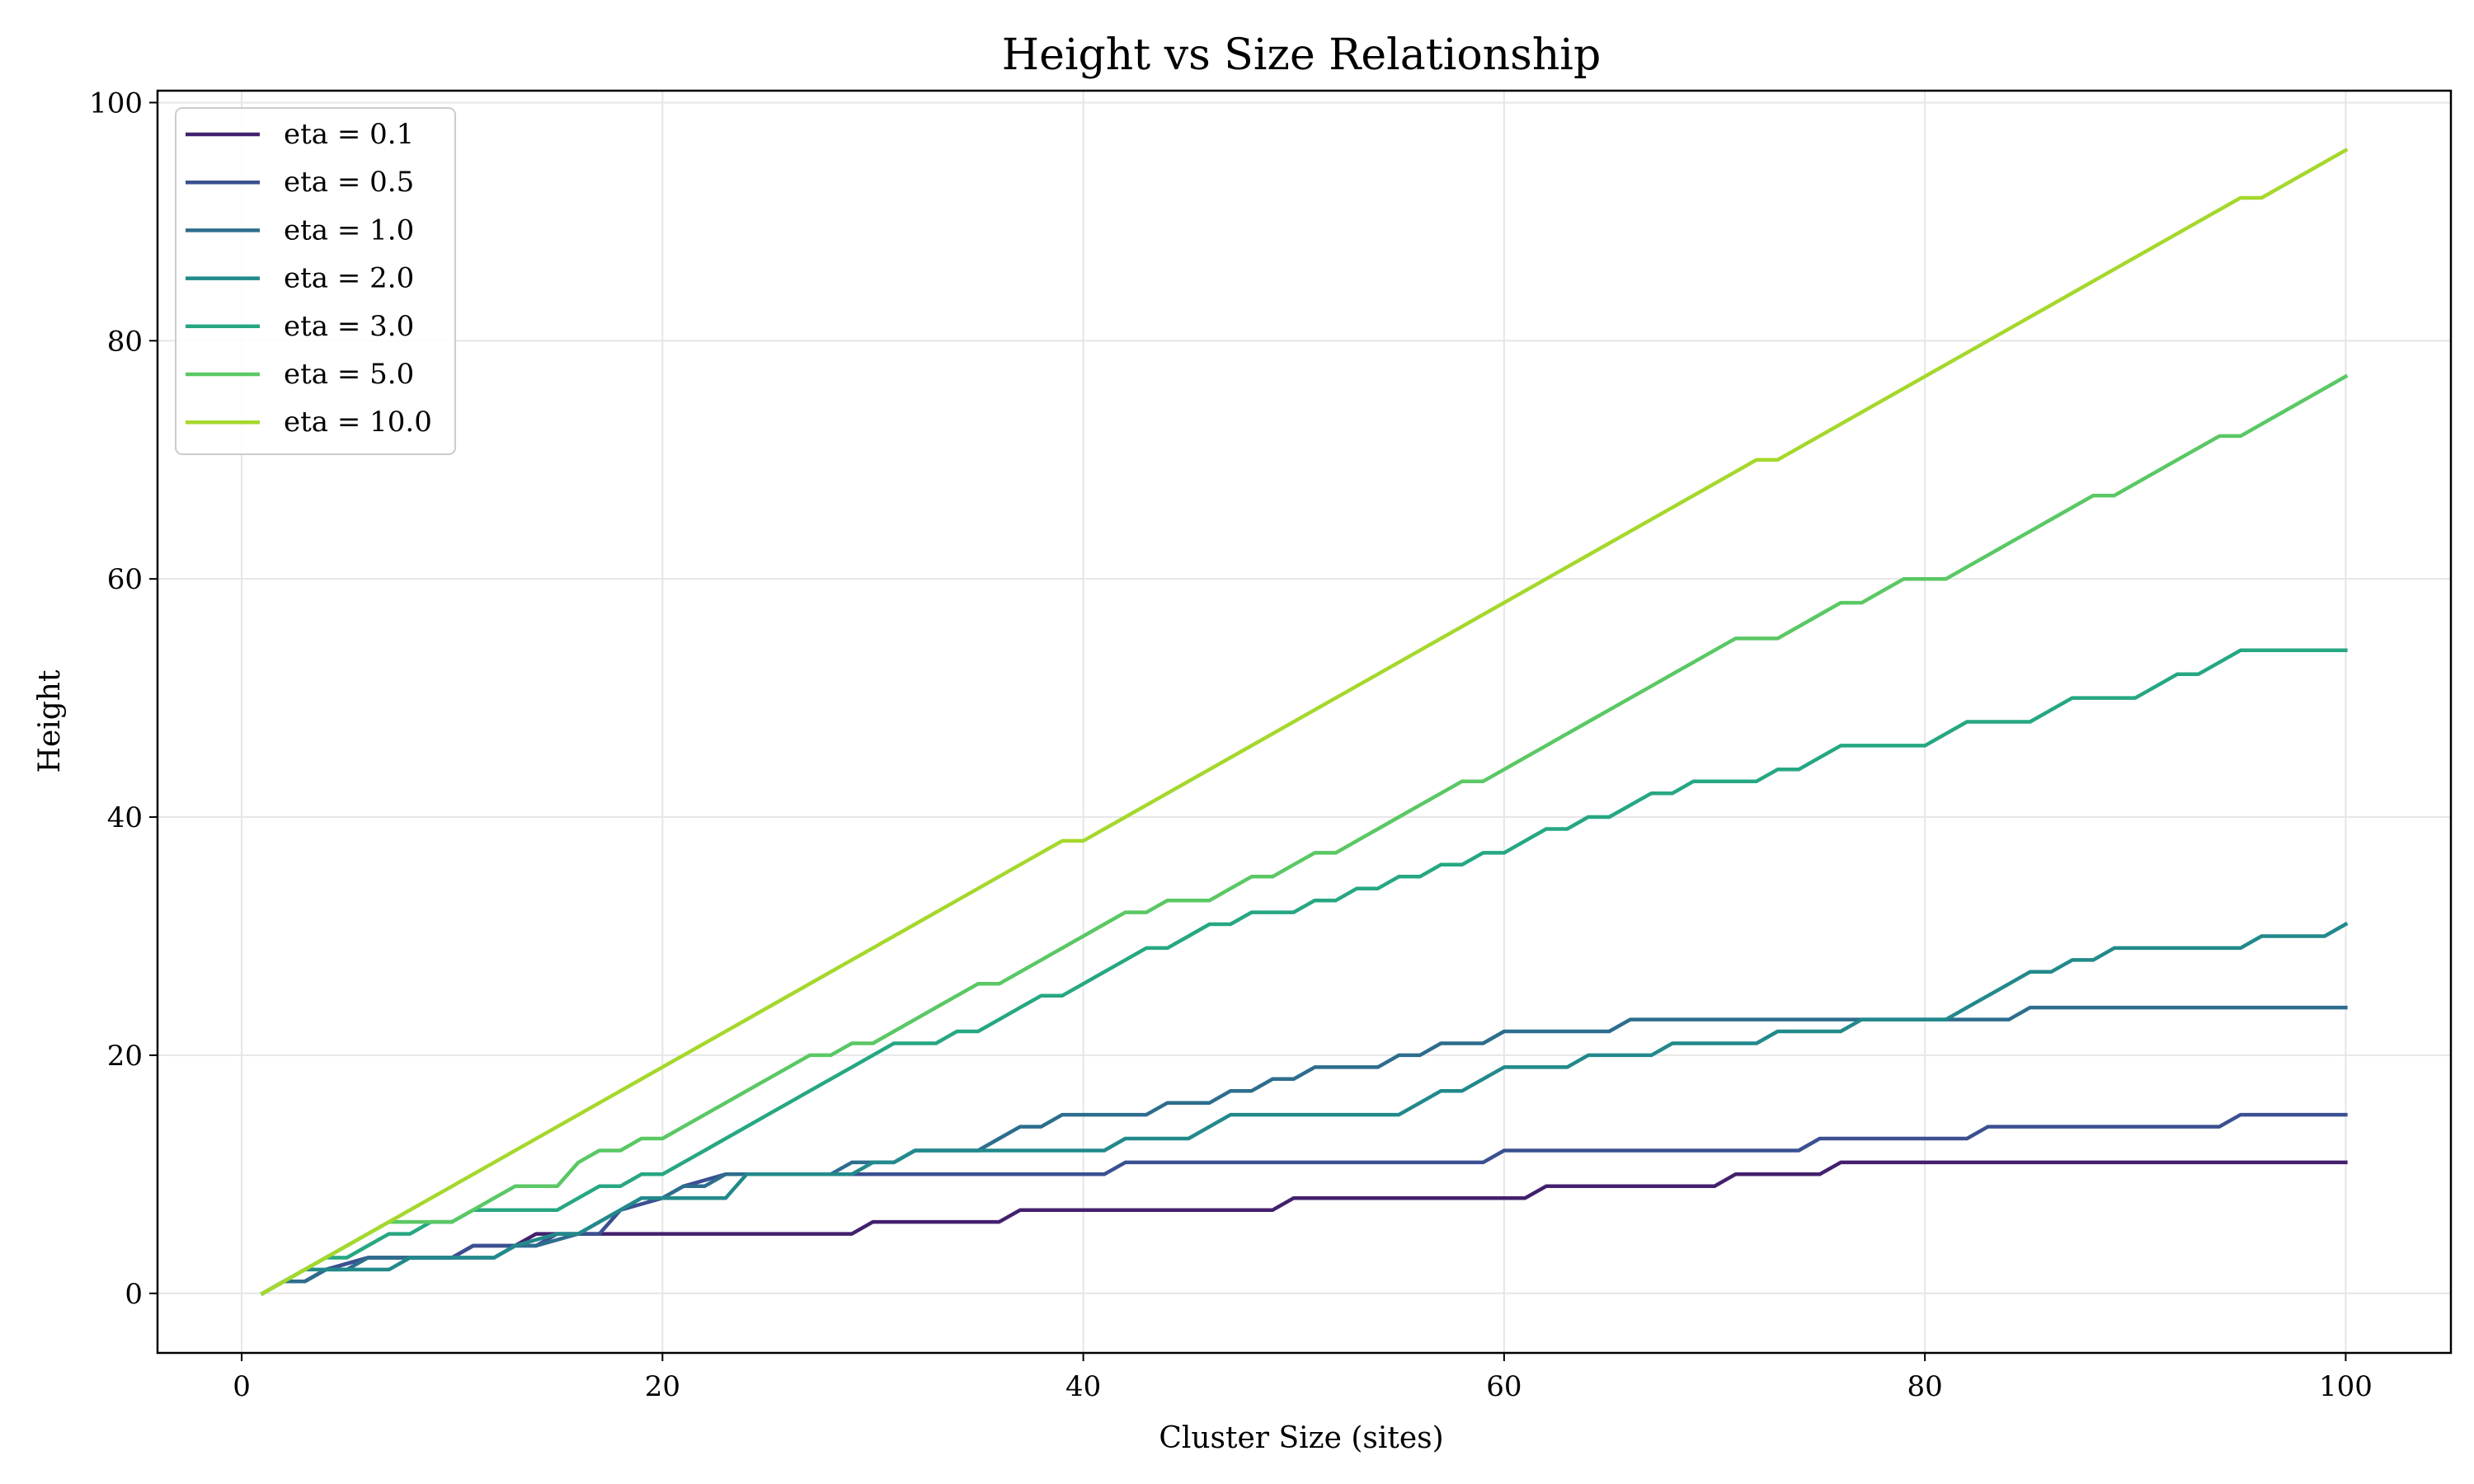  I want to click on y-tick-label: 100, so click(116, 103).